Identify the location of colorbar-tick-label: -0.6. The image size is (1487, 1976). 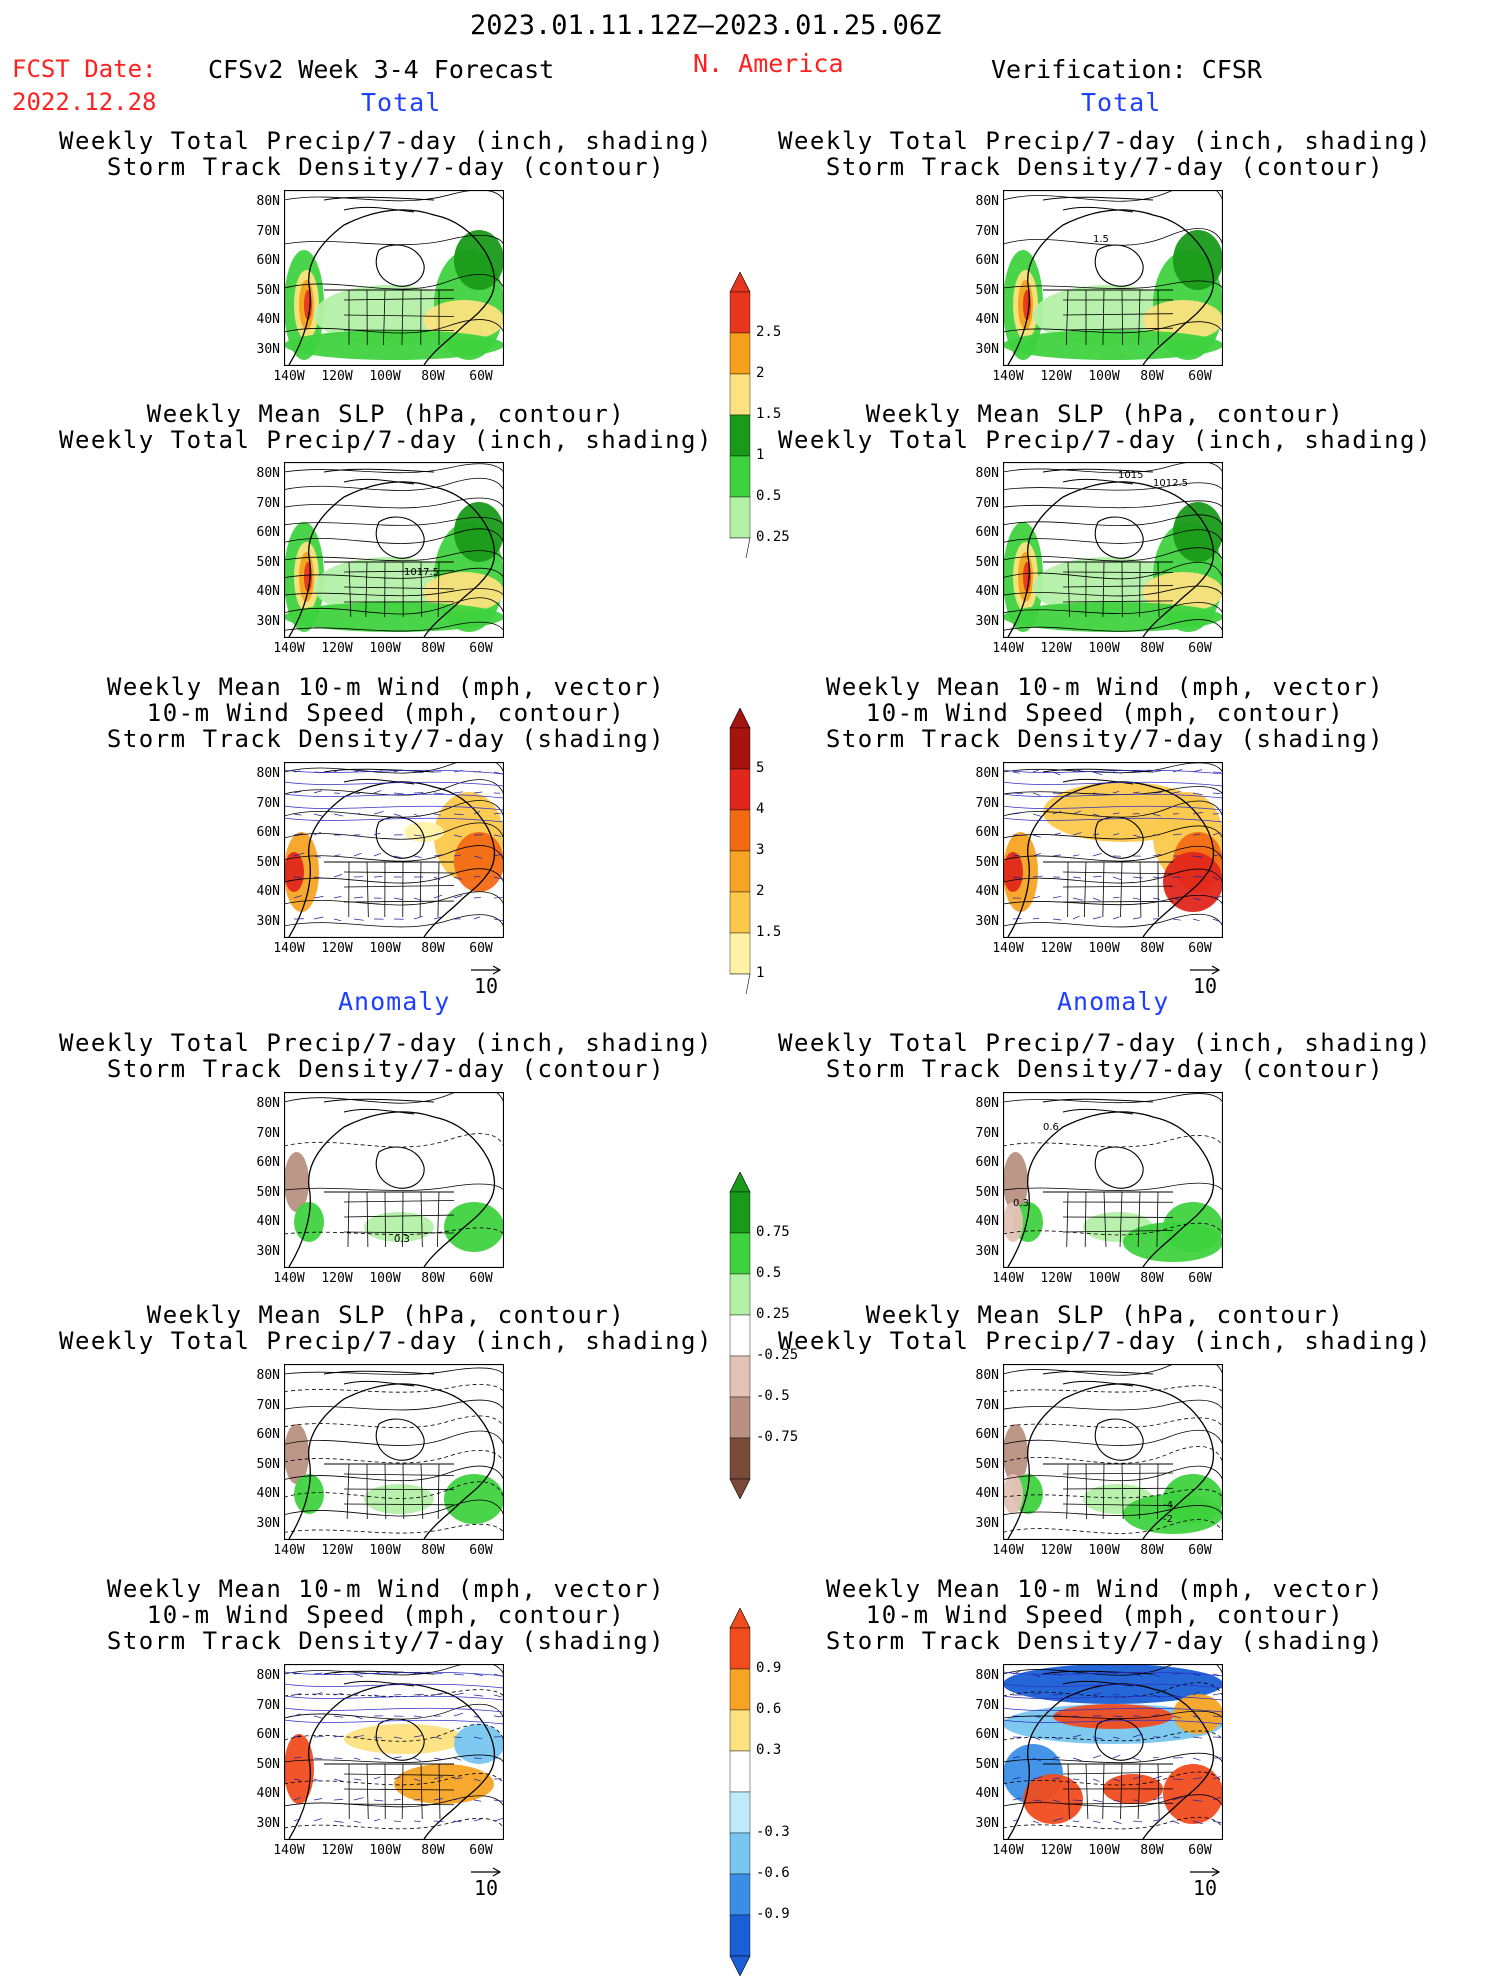
(773, 1873).